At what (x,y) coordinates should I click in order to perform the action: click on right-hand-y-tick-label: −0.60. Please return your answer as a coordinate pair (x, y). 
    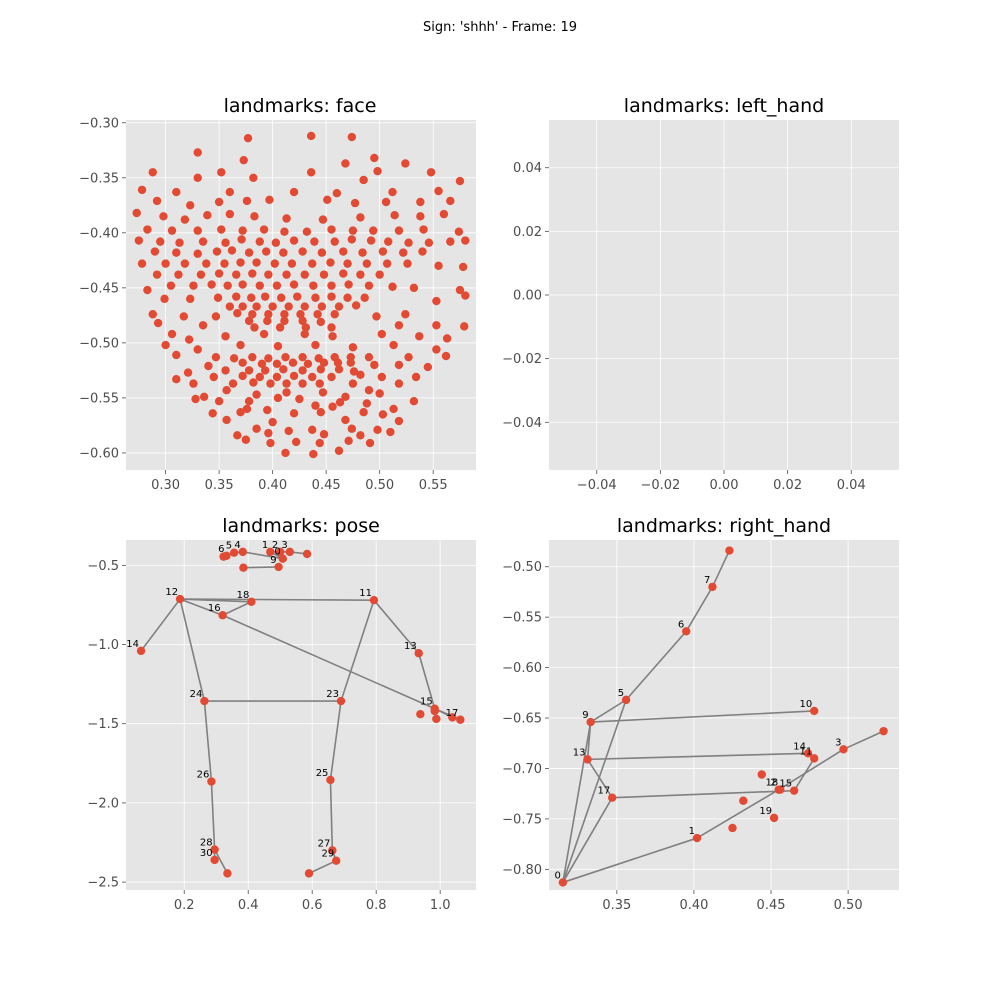
    Looking at the image, I should click on (522, 668).